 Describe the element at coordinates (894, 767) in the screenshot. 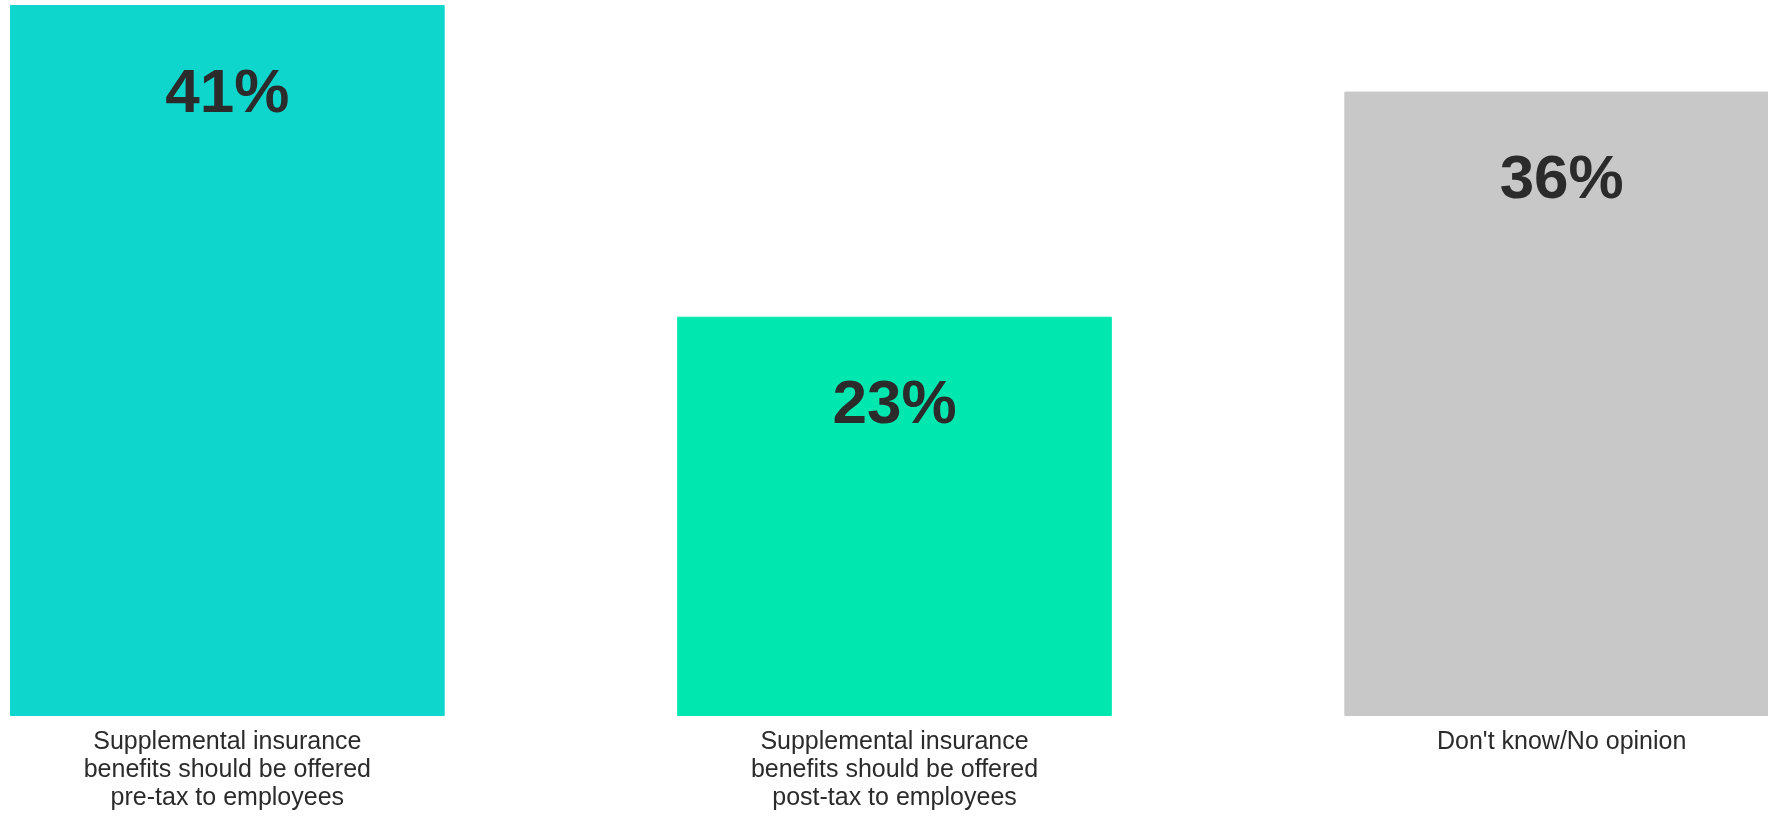

I see `x-tick-label: Supplemental insurance benefits should be offered post-tax to employees` at that location.